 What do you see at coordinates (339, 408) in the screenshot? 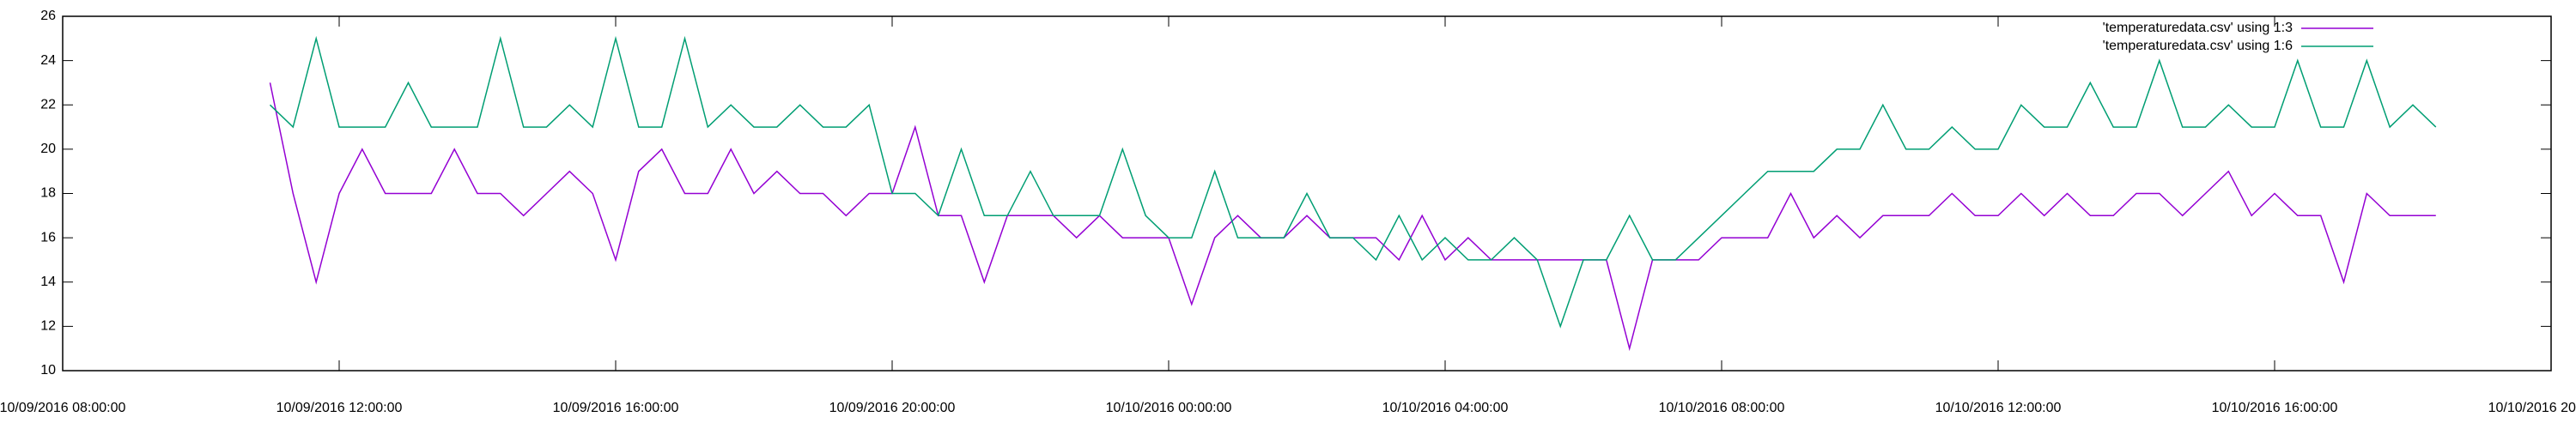
I see `x-tick-label: 10/09/2016 12:00:00` at bounding box center [339, 408].